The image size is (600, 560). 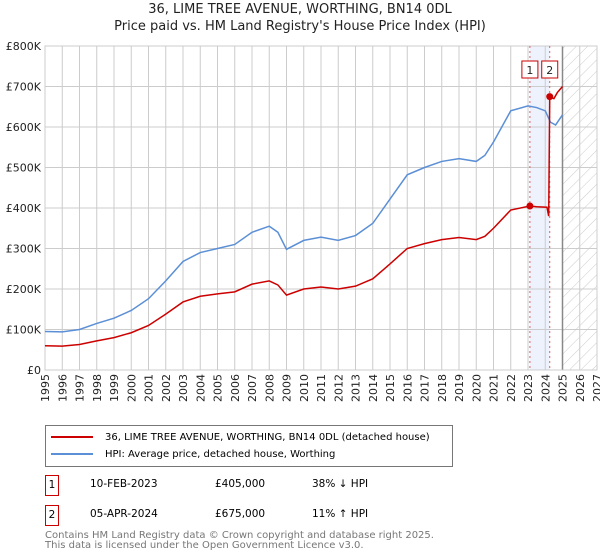 What do you see at coordinates (72, 454) in the screenshot?
I see `legend-line-blue` at bounding box center [72, 454].